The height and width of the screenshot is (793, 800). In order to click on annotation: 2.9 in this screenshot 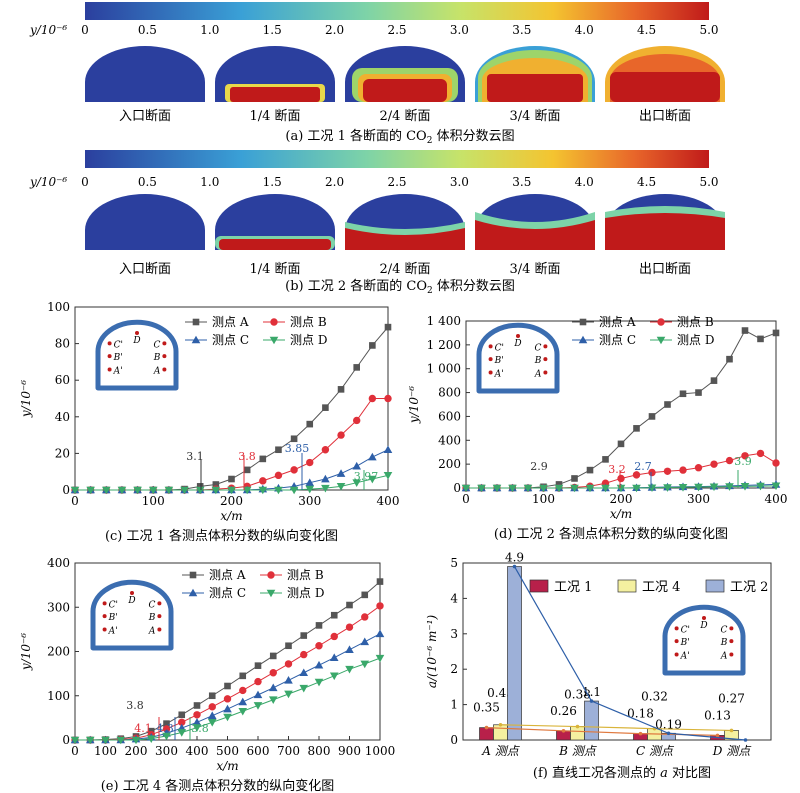, I will do `click(539, 466)`.